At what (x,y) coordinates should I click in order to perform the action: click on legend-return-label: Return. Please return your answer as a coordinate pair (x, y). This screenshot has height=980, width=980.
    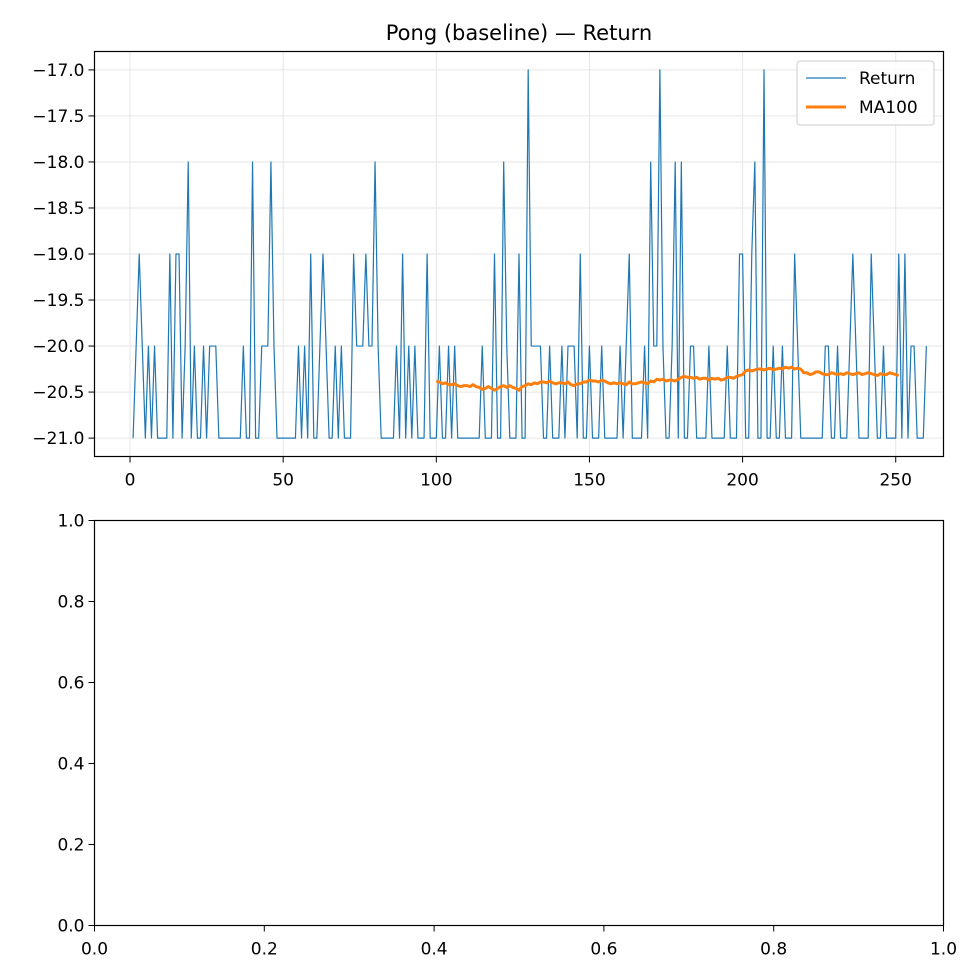
    Looking at the image, I should click on (887, 79).